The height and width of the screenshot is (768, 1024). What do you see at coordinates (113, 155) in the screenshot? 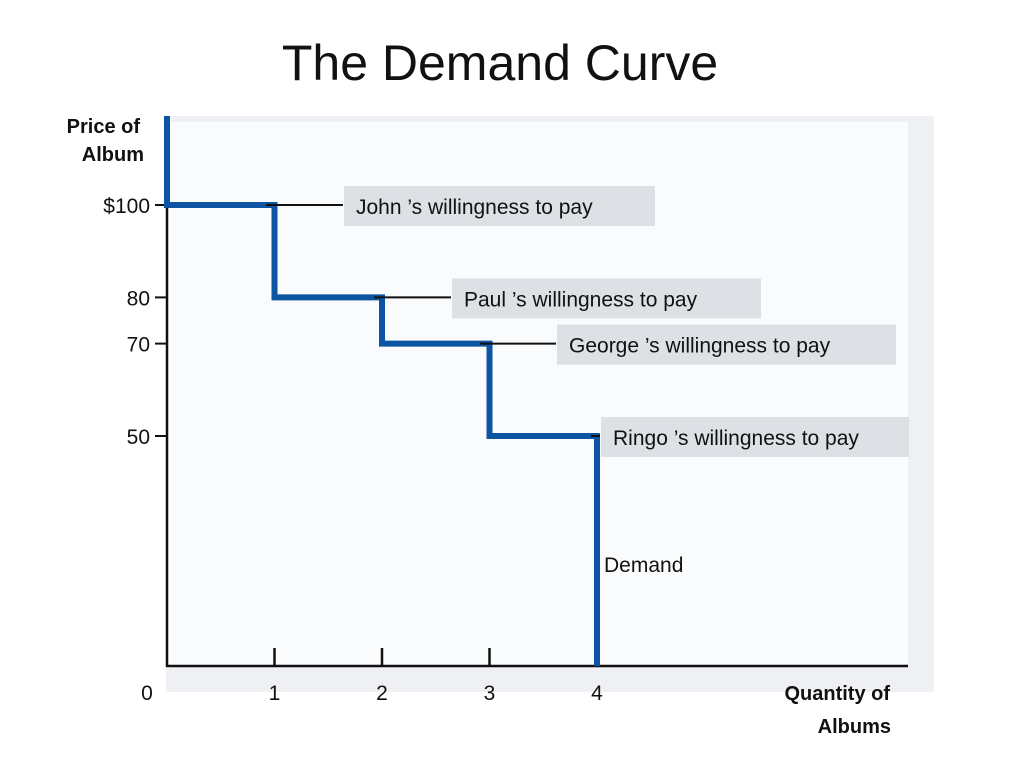
I see `y-axis-title: Album` at bounding box center [113, 155].